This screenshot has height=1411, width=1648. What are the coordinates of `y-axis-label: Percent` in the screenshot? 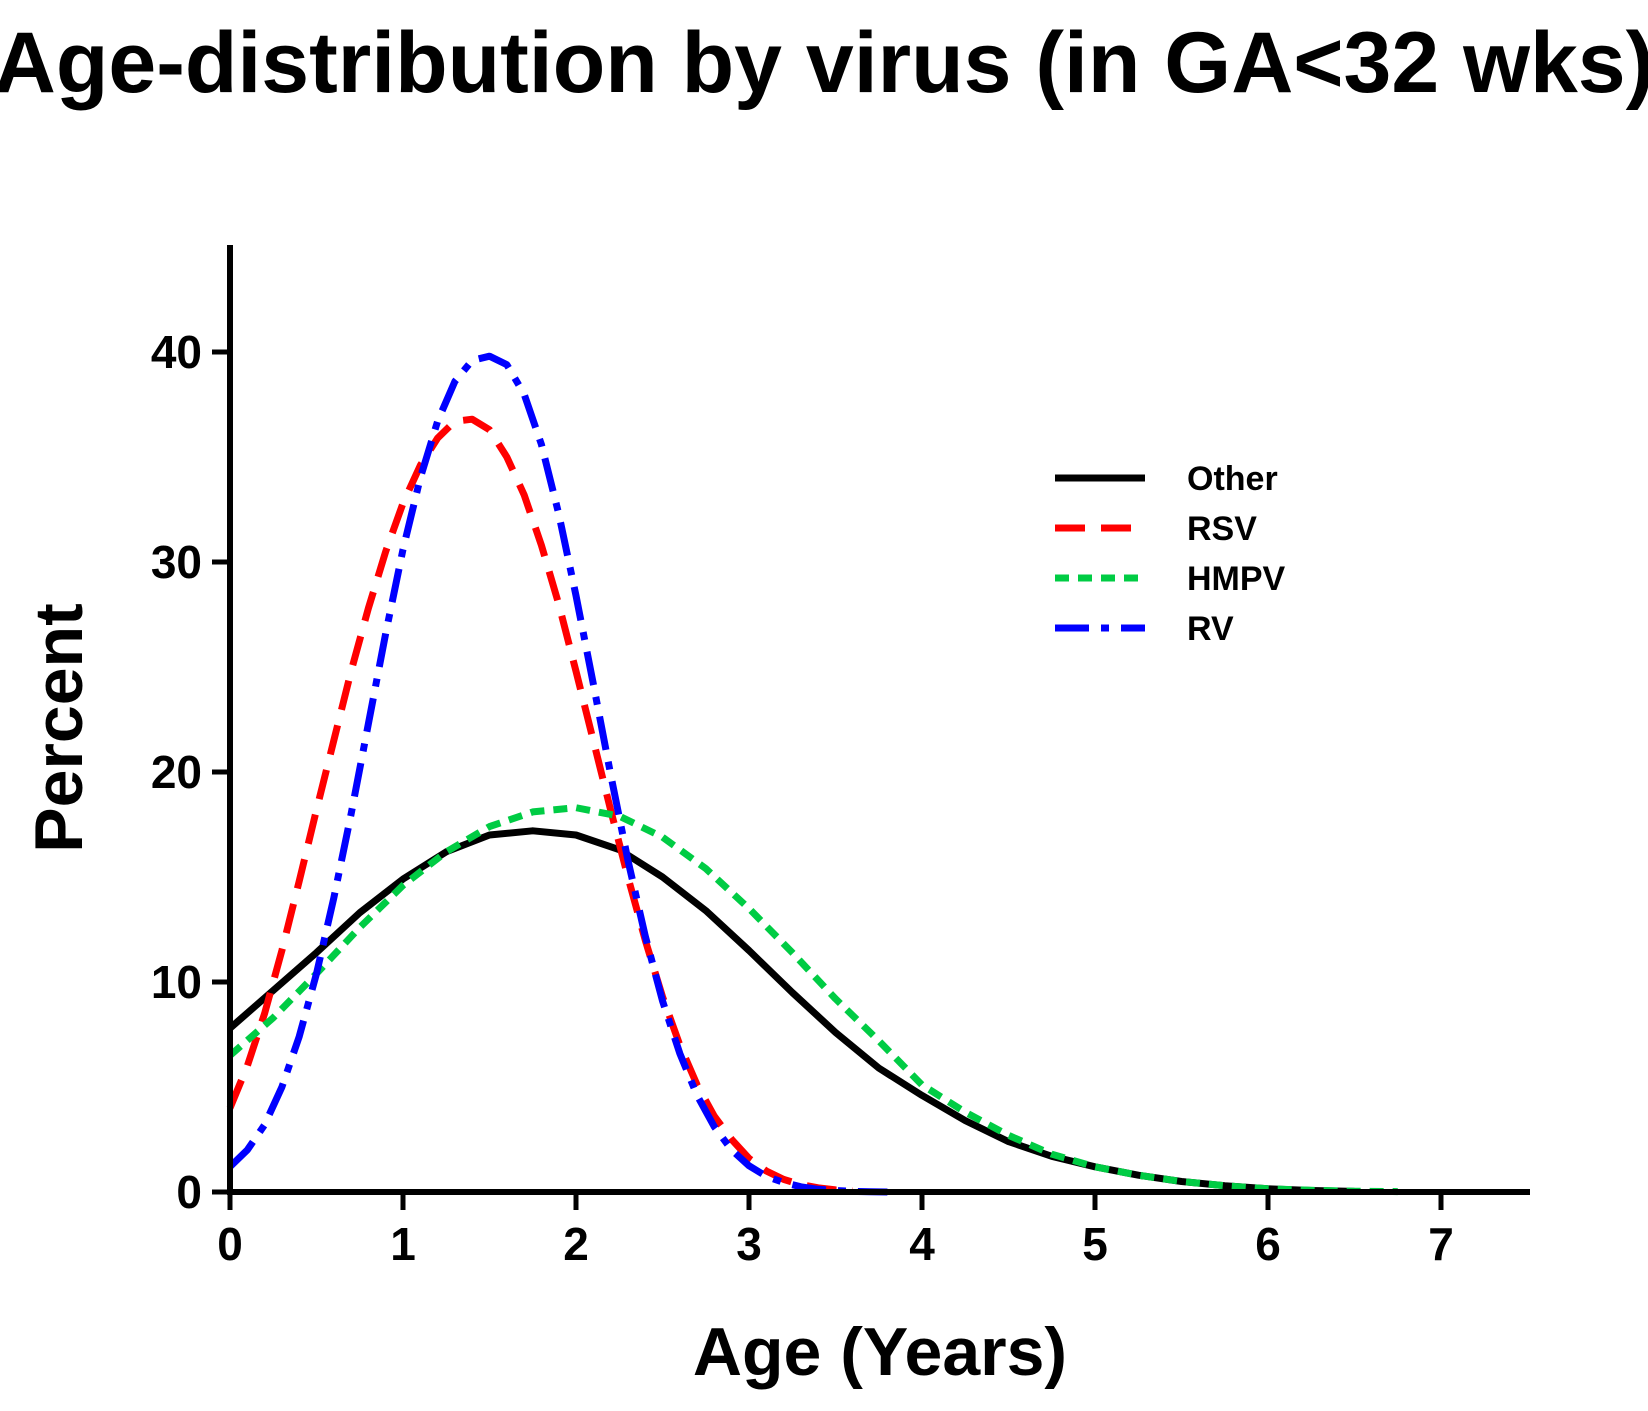 It's located at (59, 727).